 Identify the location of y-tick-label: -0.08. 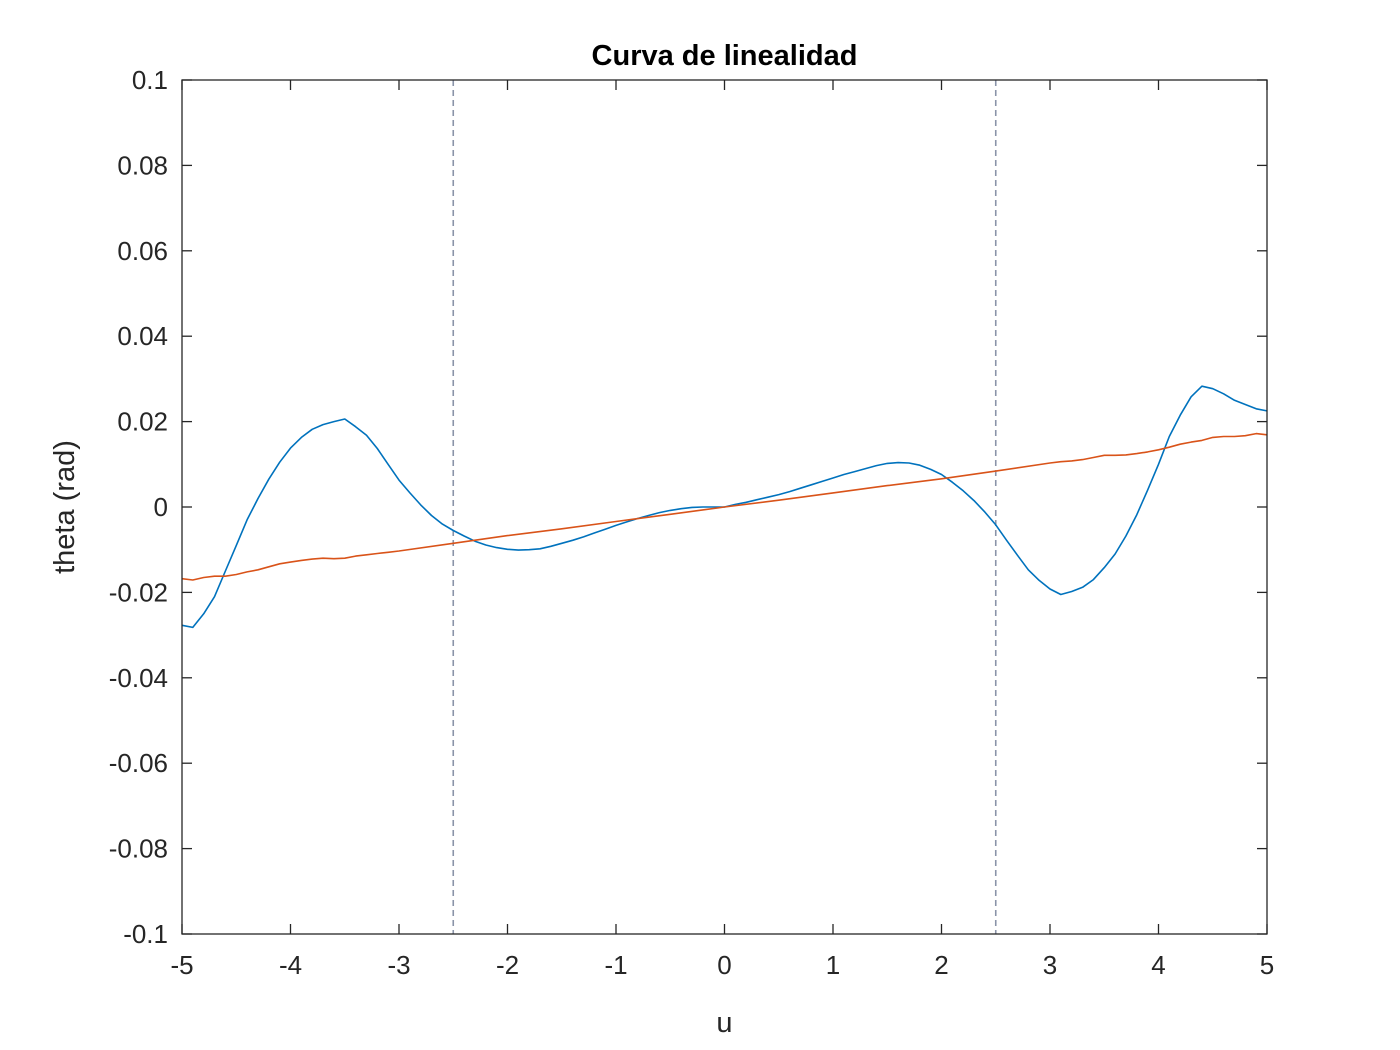
(138, 849).